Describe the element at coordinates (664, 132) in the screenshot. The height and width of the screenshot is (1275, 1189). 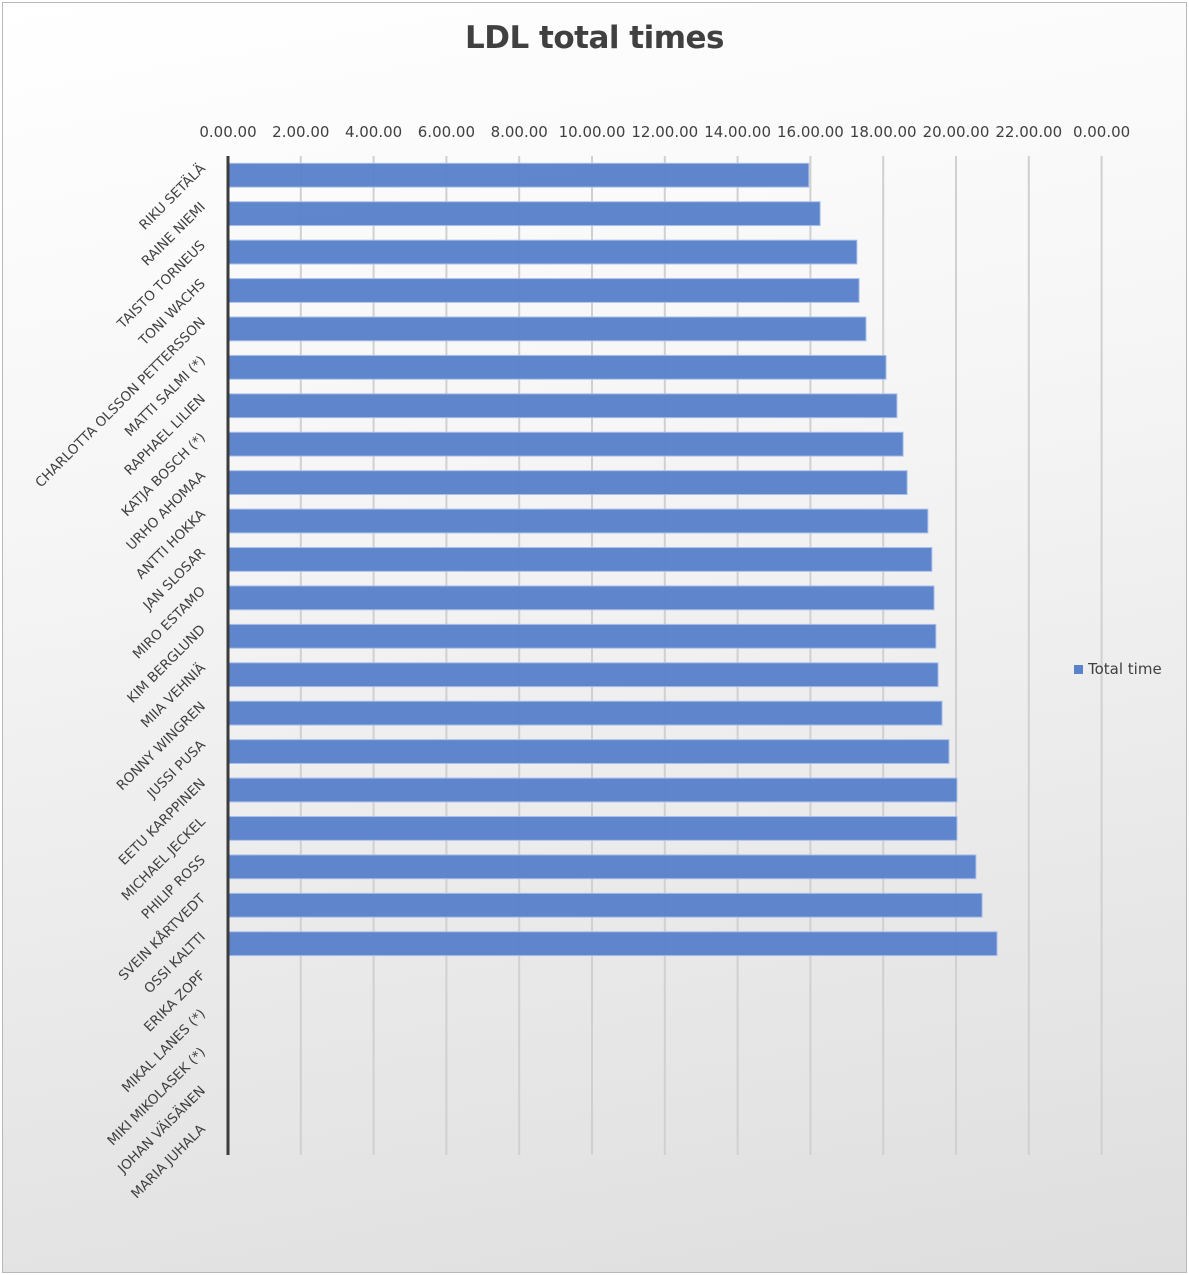
I see `x-tick-label: 12.00.00` at that location.